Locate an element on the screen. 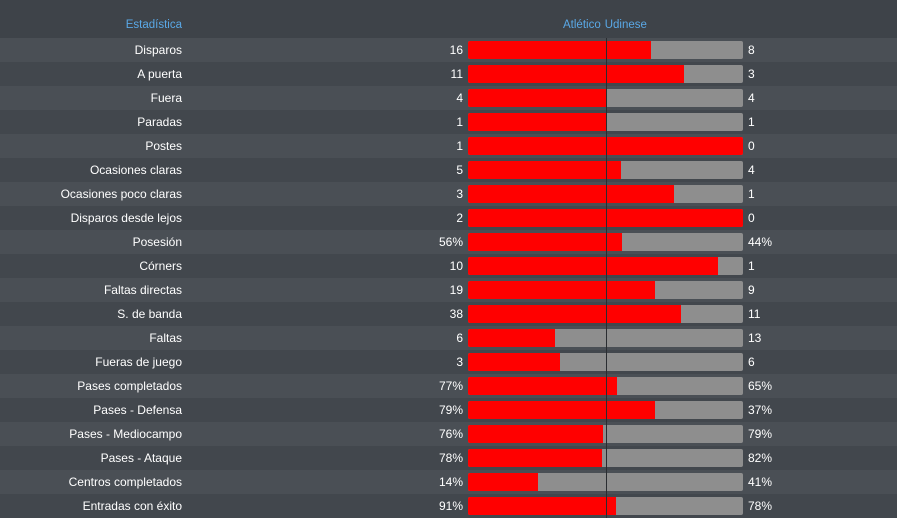 The image size is (897, 518). home-value: 38 is located at coordinates (456, 314).